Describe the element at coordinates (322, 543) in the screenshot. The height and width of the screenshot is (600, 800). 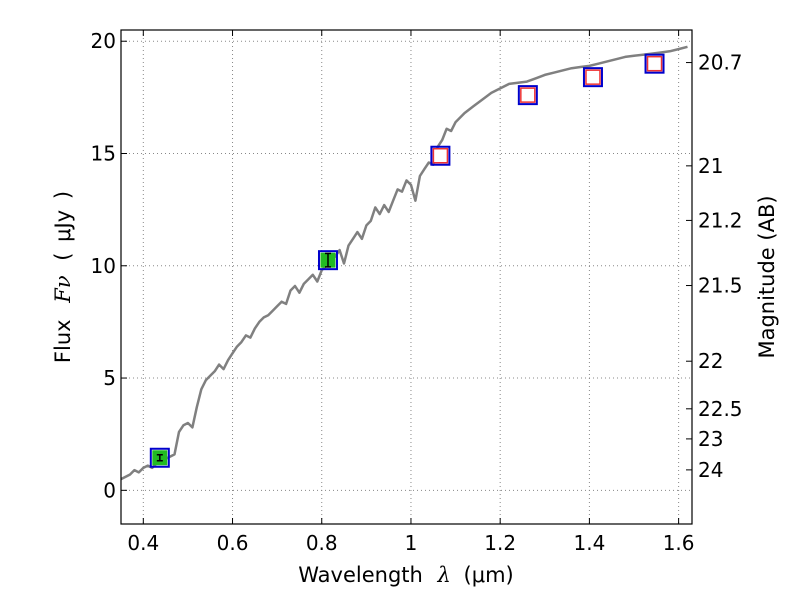
I see `x-tick-label: 0.8` at that location.